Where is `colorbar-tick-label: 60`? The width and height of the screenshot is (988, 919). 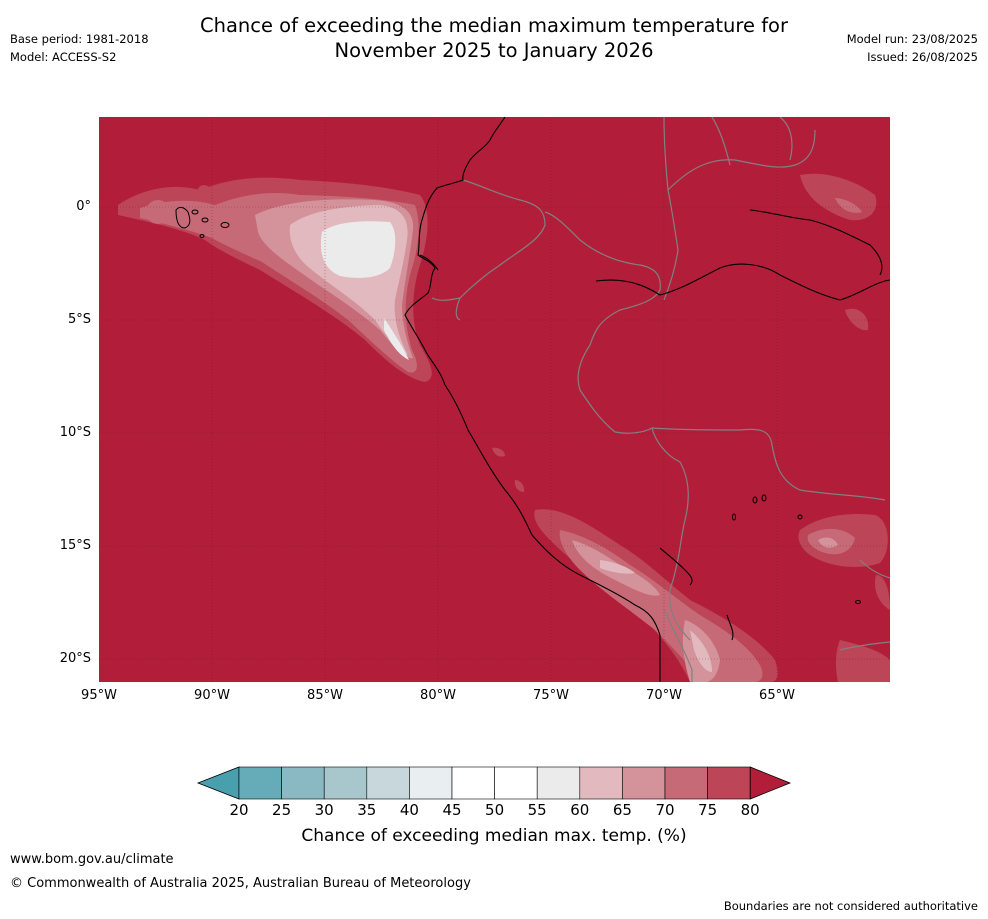
colorbar-tick-label: 60 is located at coordinates (580, 810).